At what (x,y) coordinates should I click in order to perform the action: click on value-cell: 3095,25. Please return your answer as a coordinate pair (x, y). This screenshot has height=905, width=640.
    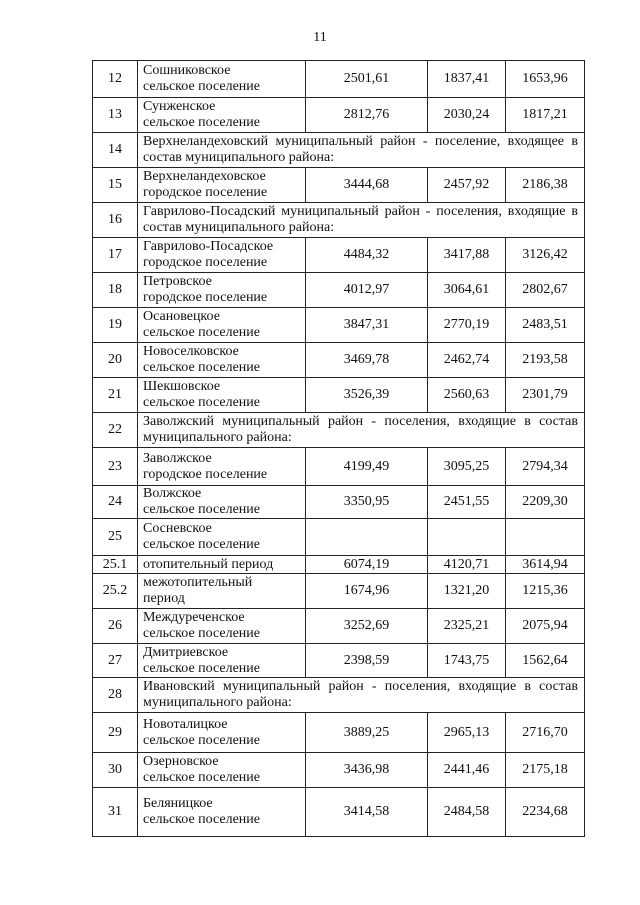
    Looking at the image, I should click on (466, 466).